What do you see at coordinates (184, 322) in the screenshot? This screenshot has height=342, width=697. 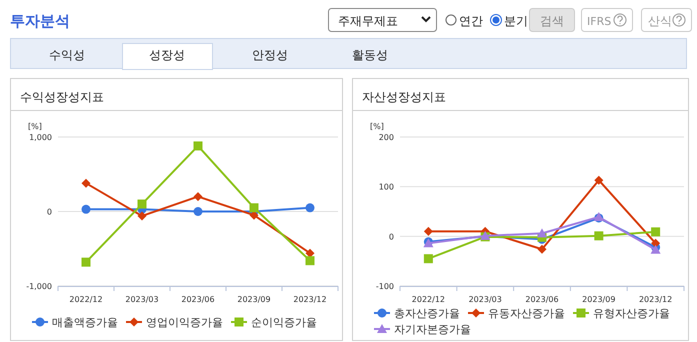 I see `legend-label: 영업이익증가율` at bounding box center [184, 322].